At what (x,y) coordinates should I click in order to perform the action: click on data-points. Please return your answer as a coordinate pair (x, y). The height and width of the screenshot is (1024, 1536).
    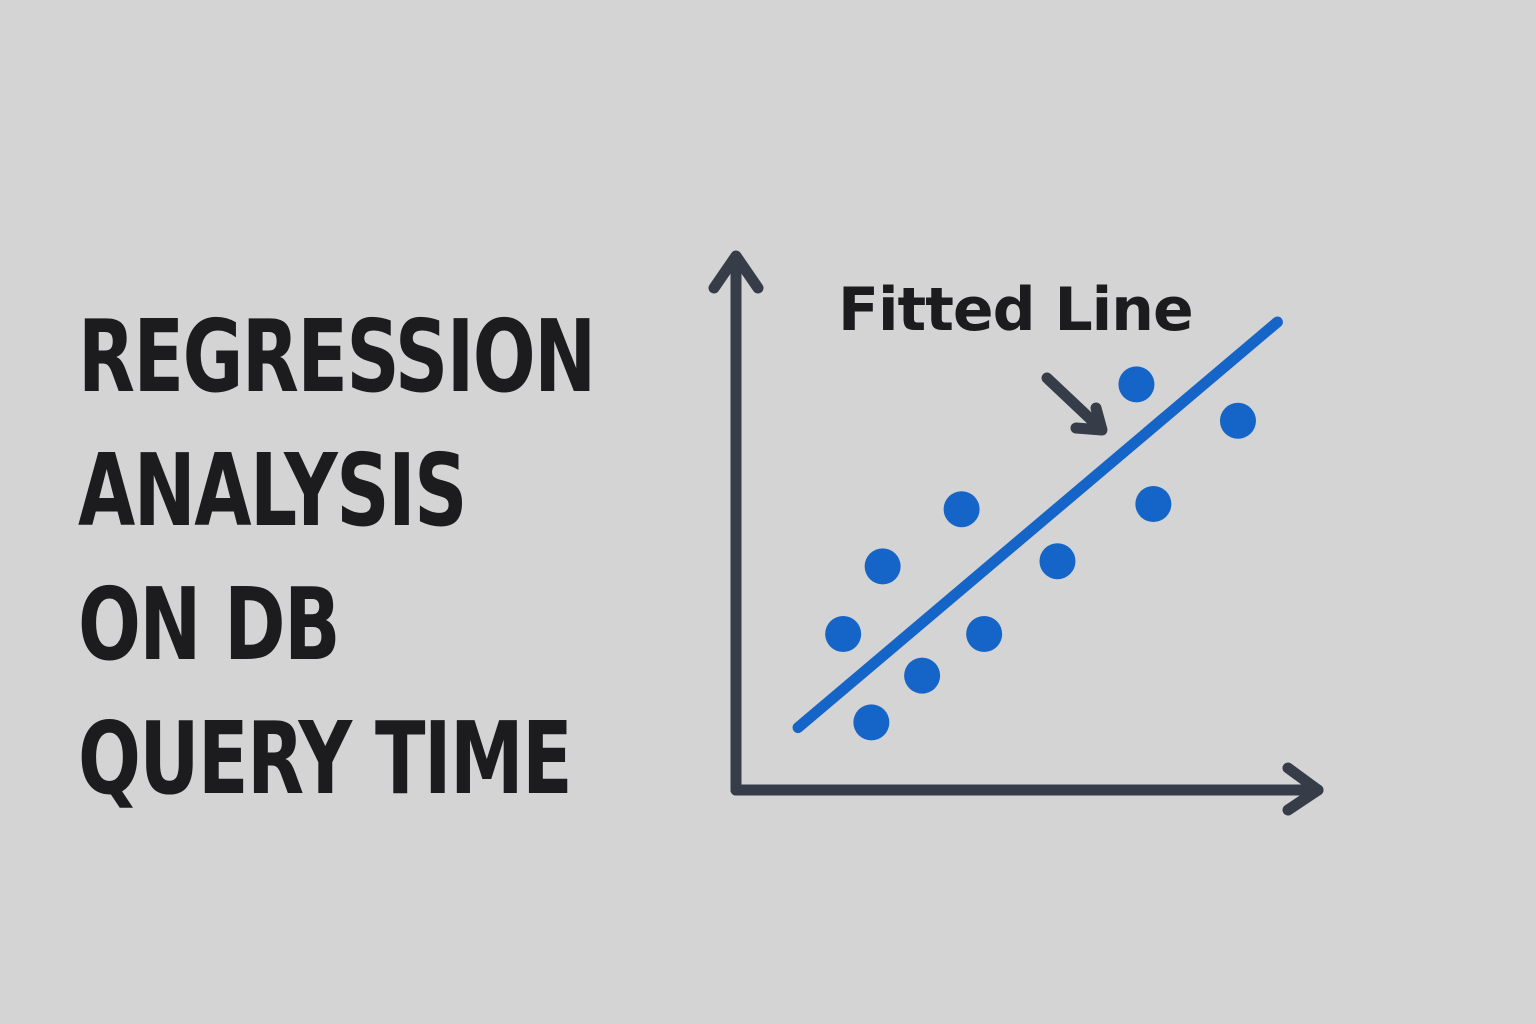
    Looking at the image, I should click on (1040, 553).